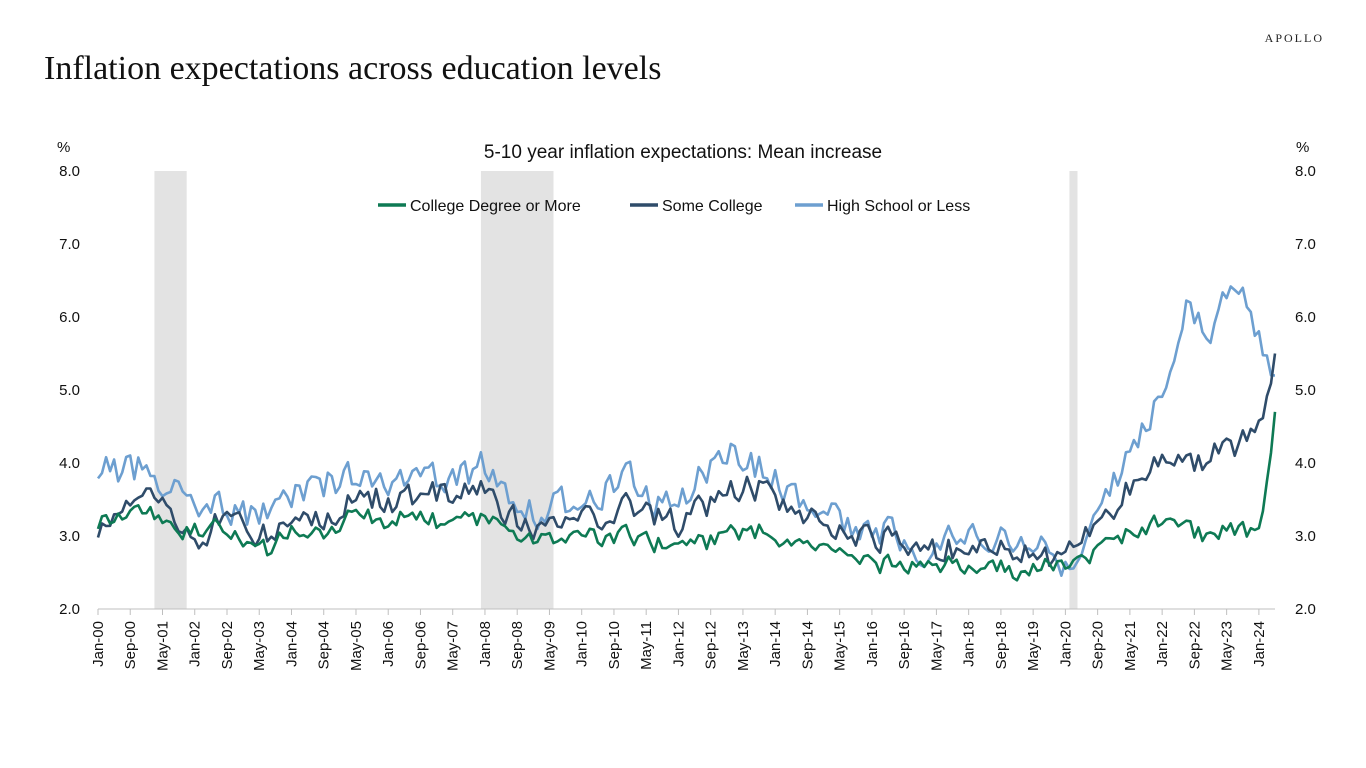 The image size is (1366, 768). I want to click on x-tick-label: Jan-18, so click(969, 644).